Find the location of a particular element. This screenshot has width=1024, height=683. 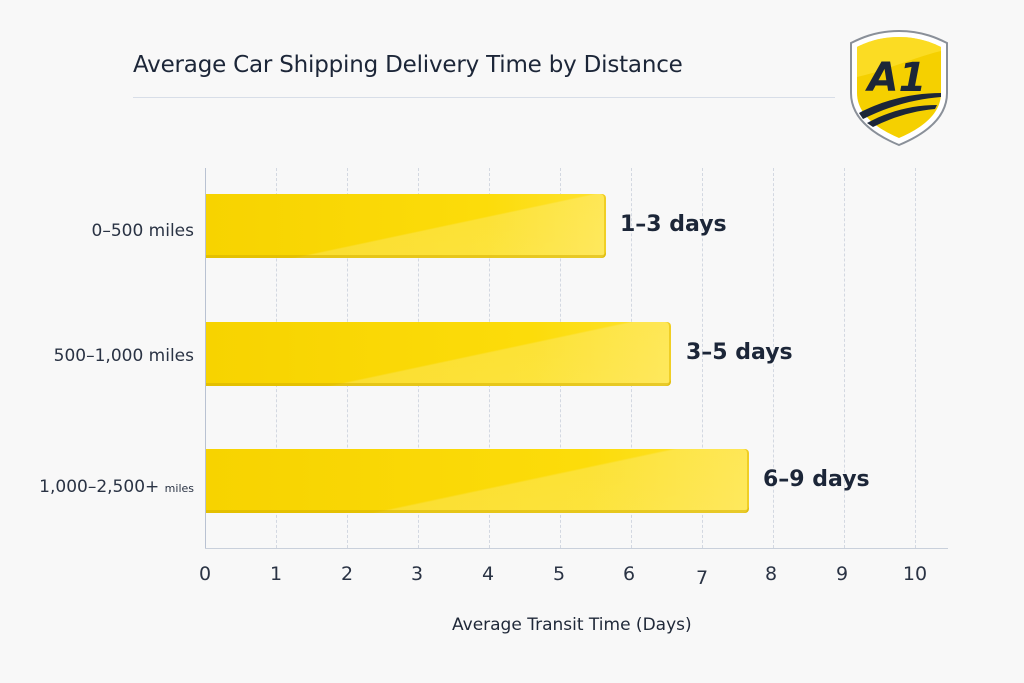

y-axis-line is located at coordinates (205, 358).